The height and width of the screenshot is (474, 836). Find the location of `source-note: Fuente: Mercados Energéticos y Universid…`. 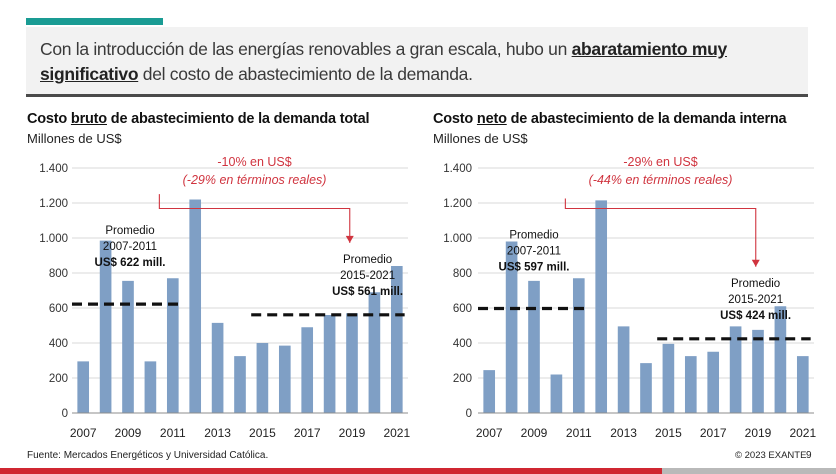

source-note: Fuente: Mercados Energéticos y Universid… is located at coordinates (148, 455).